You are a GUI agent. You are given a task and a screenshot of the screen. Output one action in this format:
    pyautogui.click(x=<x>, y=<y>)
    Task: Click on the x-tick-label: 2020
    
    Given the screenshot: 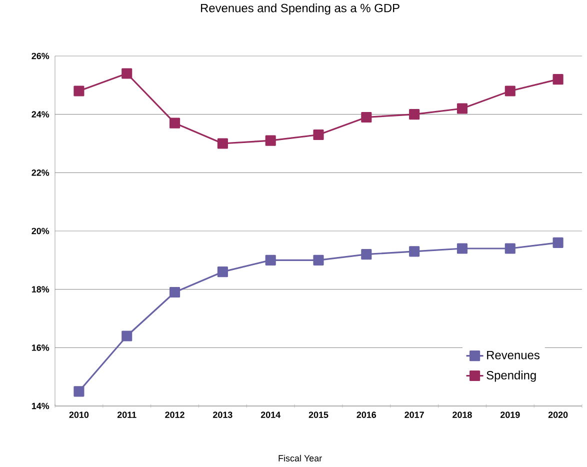 What is the action you would take?
    pyautogui.click(x=558, y=415)
    